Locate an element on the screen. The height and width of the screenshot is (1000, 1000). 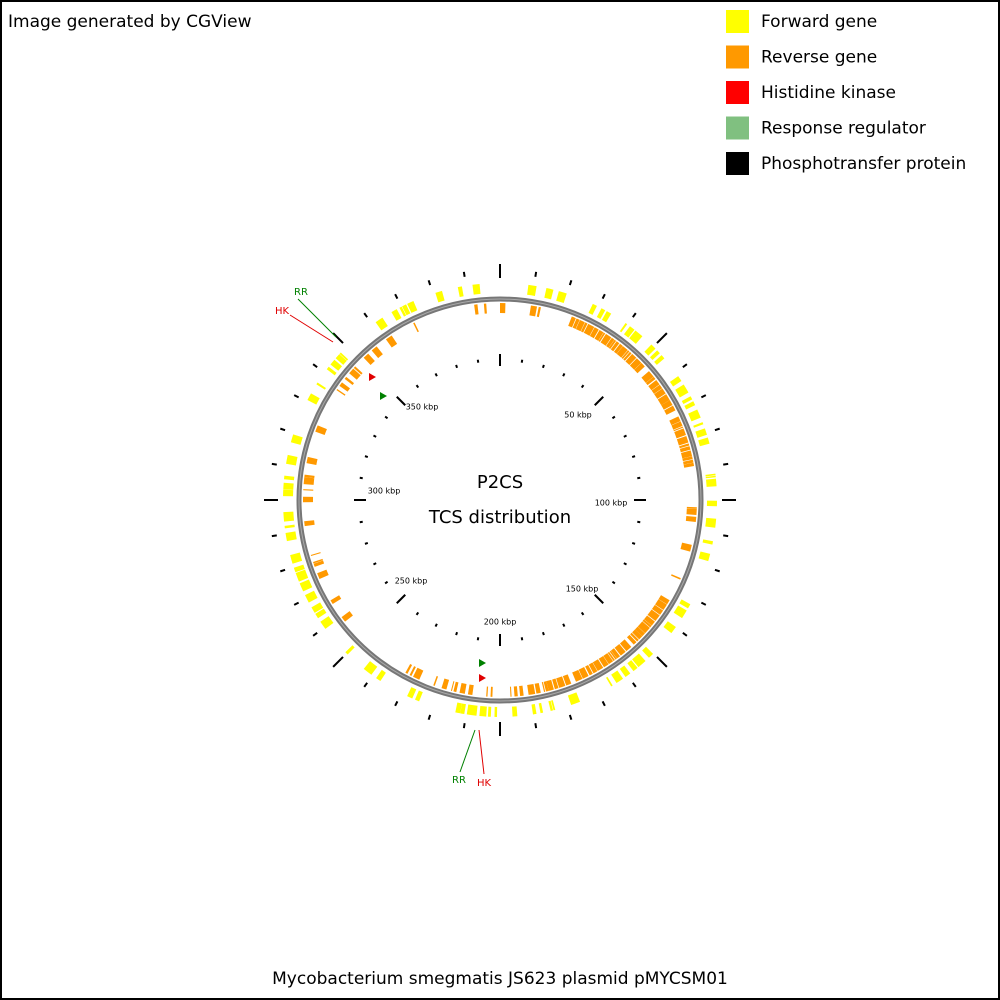
callout-label: RR is located at coordinates (301, 292).